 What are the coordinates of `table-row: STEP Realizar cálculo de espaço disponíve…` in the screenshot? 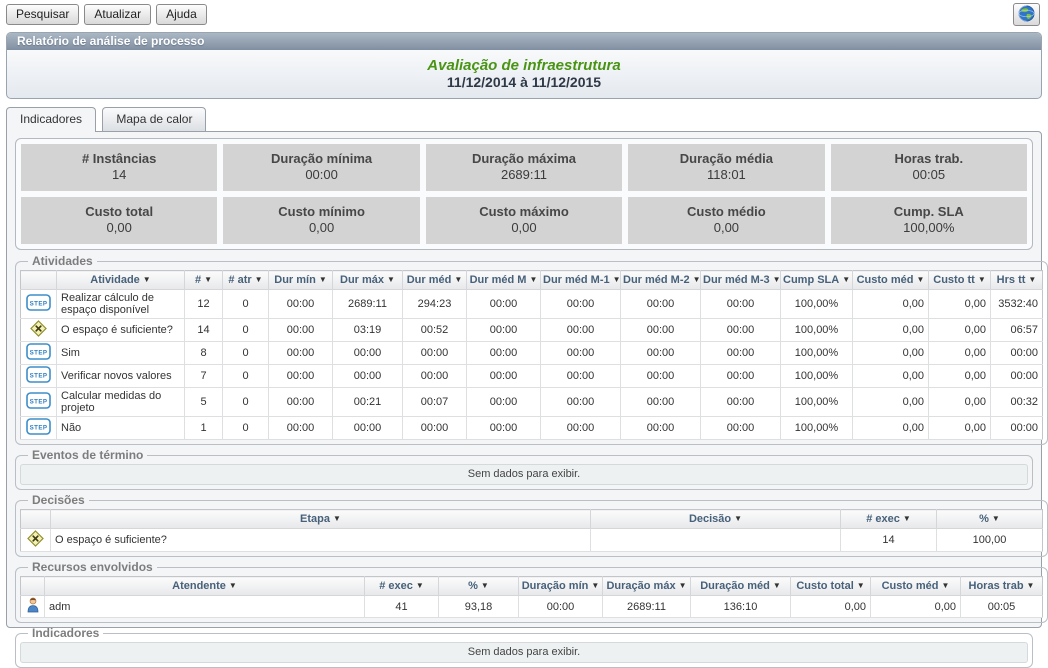 It's located at (531, 304).